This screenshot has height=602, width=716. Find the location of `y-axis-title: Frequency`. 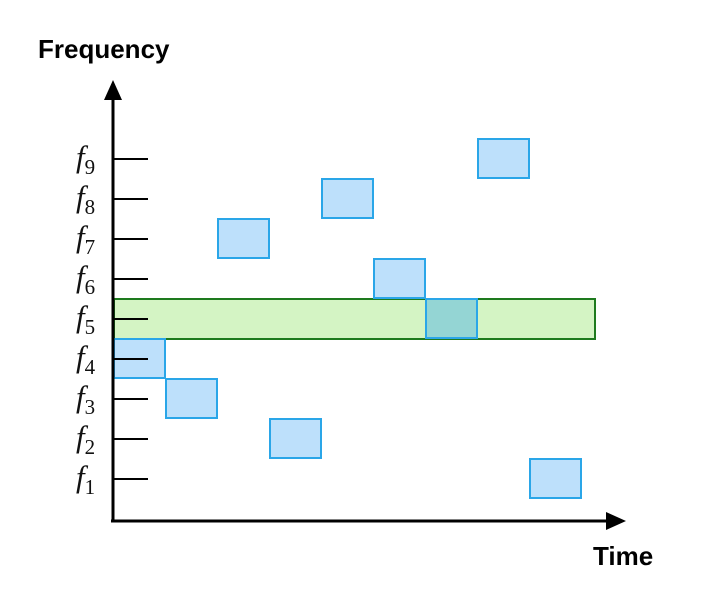

y-axis-title: Frequency is located at coordinates (104, 49).